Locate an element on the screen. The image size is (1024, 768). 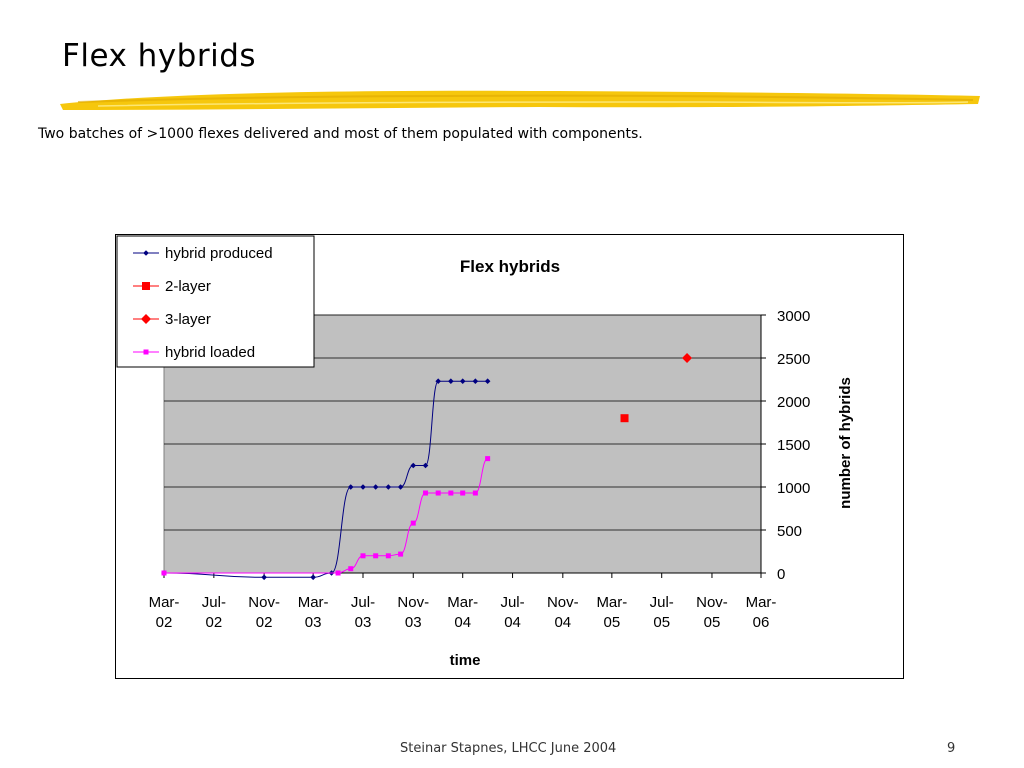
y-tick-label: 2000 is located at coordinates (793, 402).